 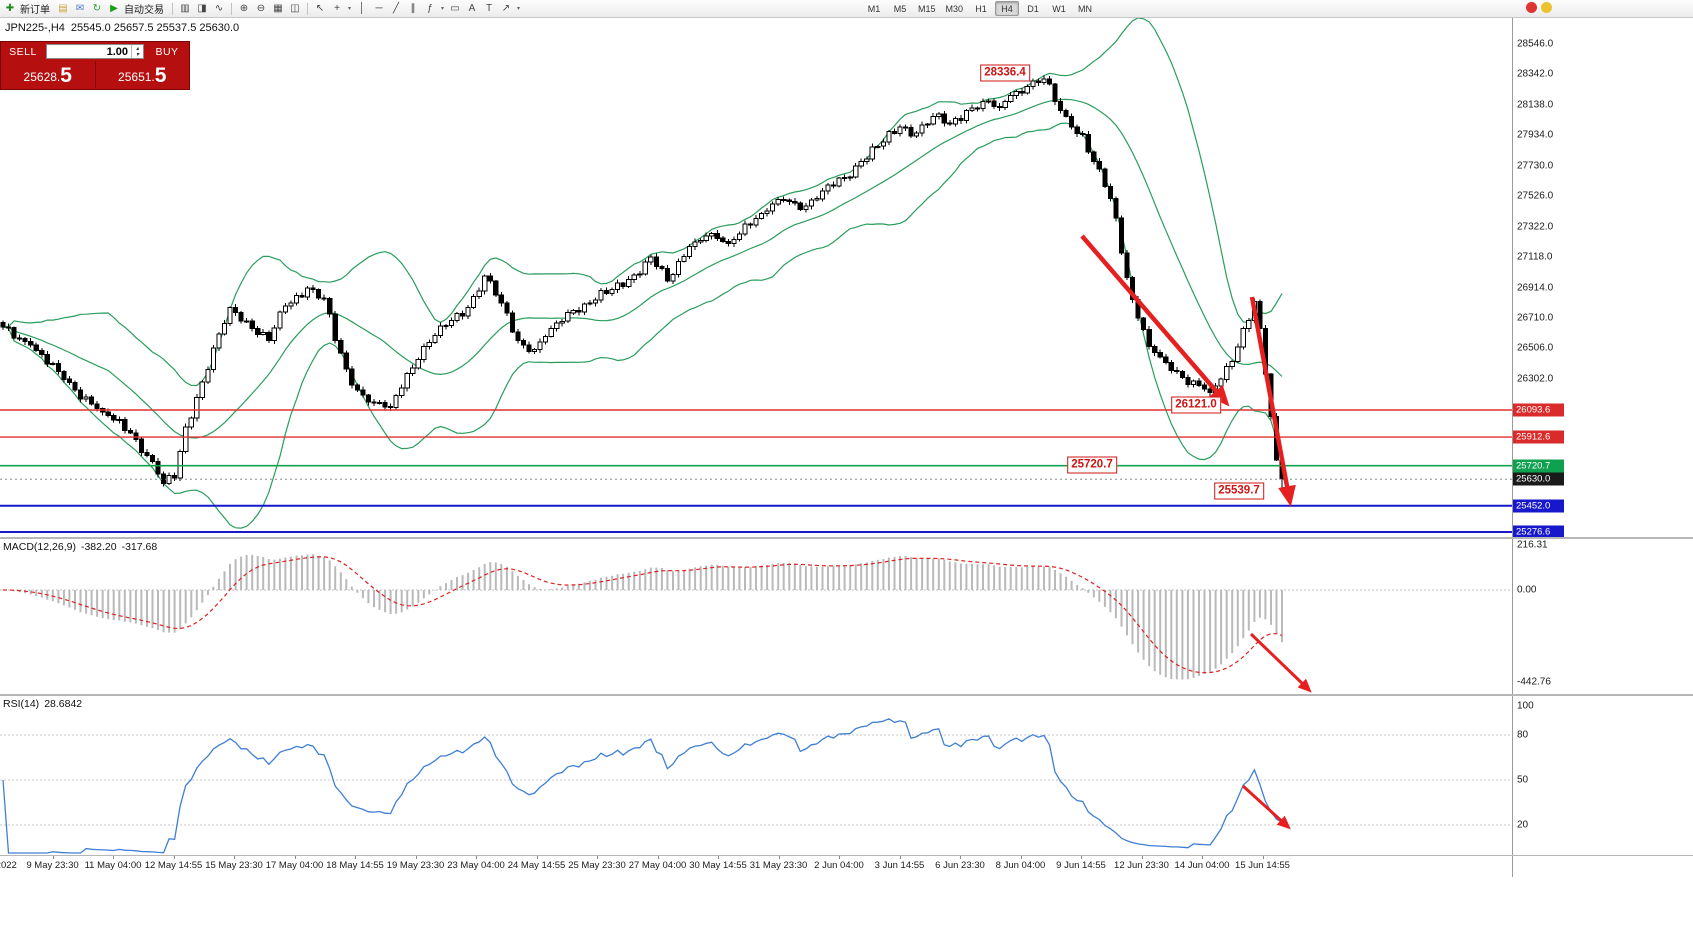 I want to click on macd-indicator-label: MACD(12,26,9) -382.20 -317.68, so click(x=82, y=547).